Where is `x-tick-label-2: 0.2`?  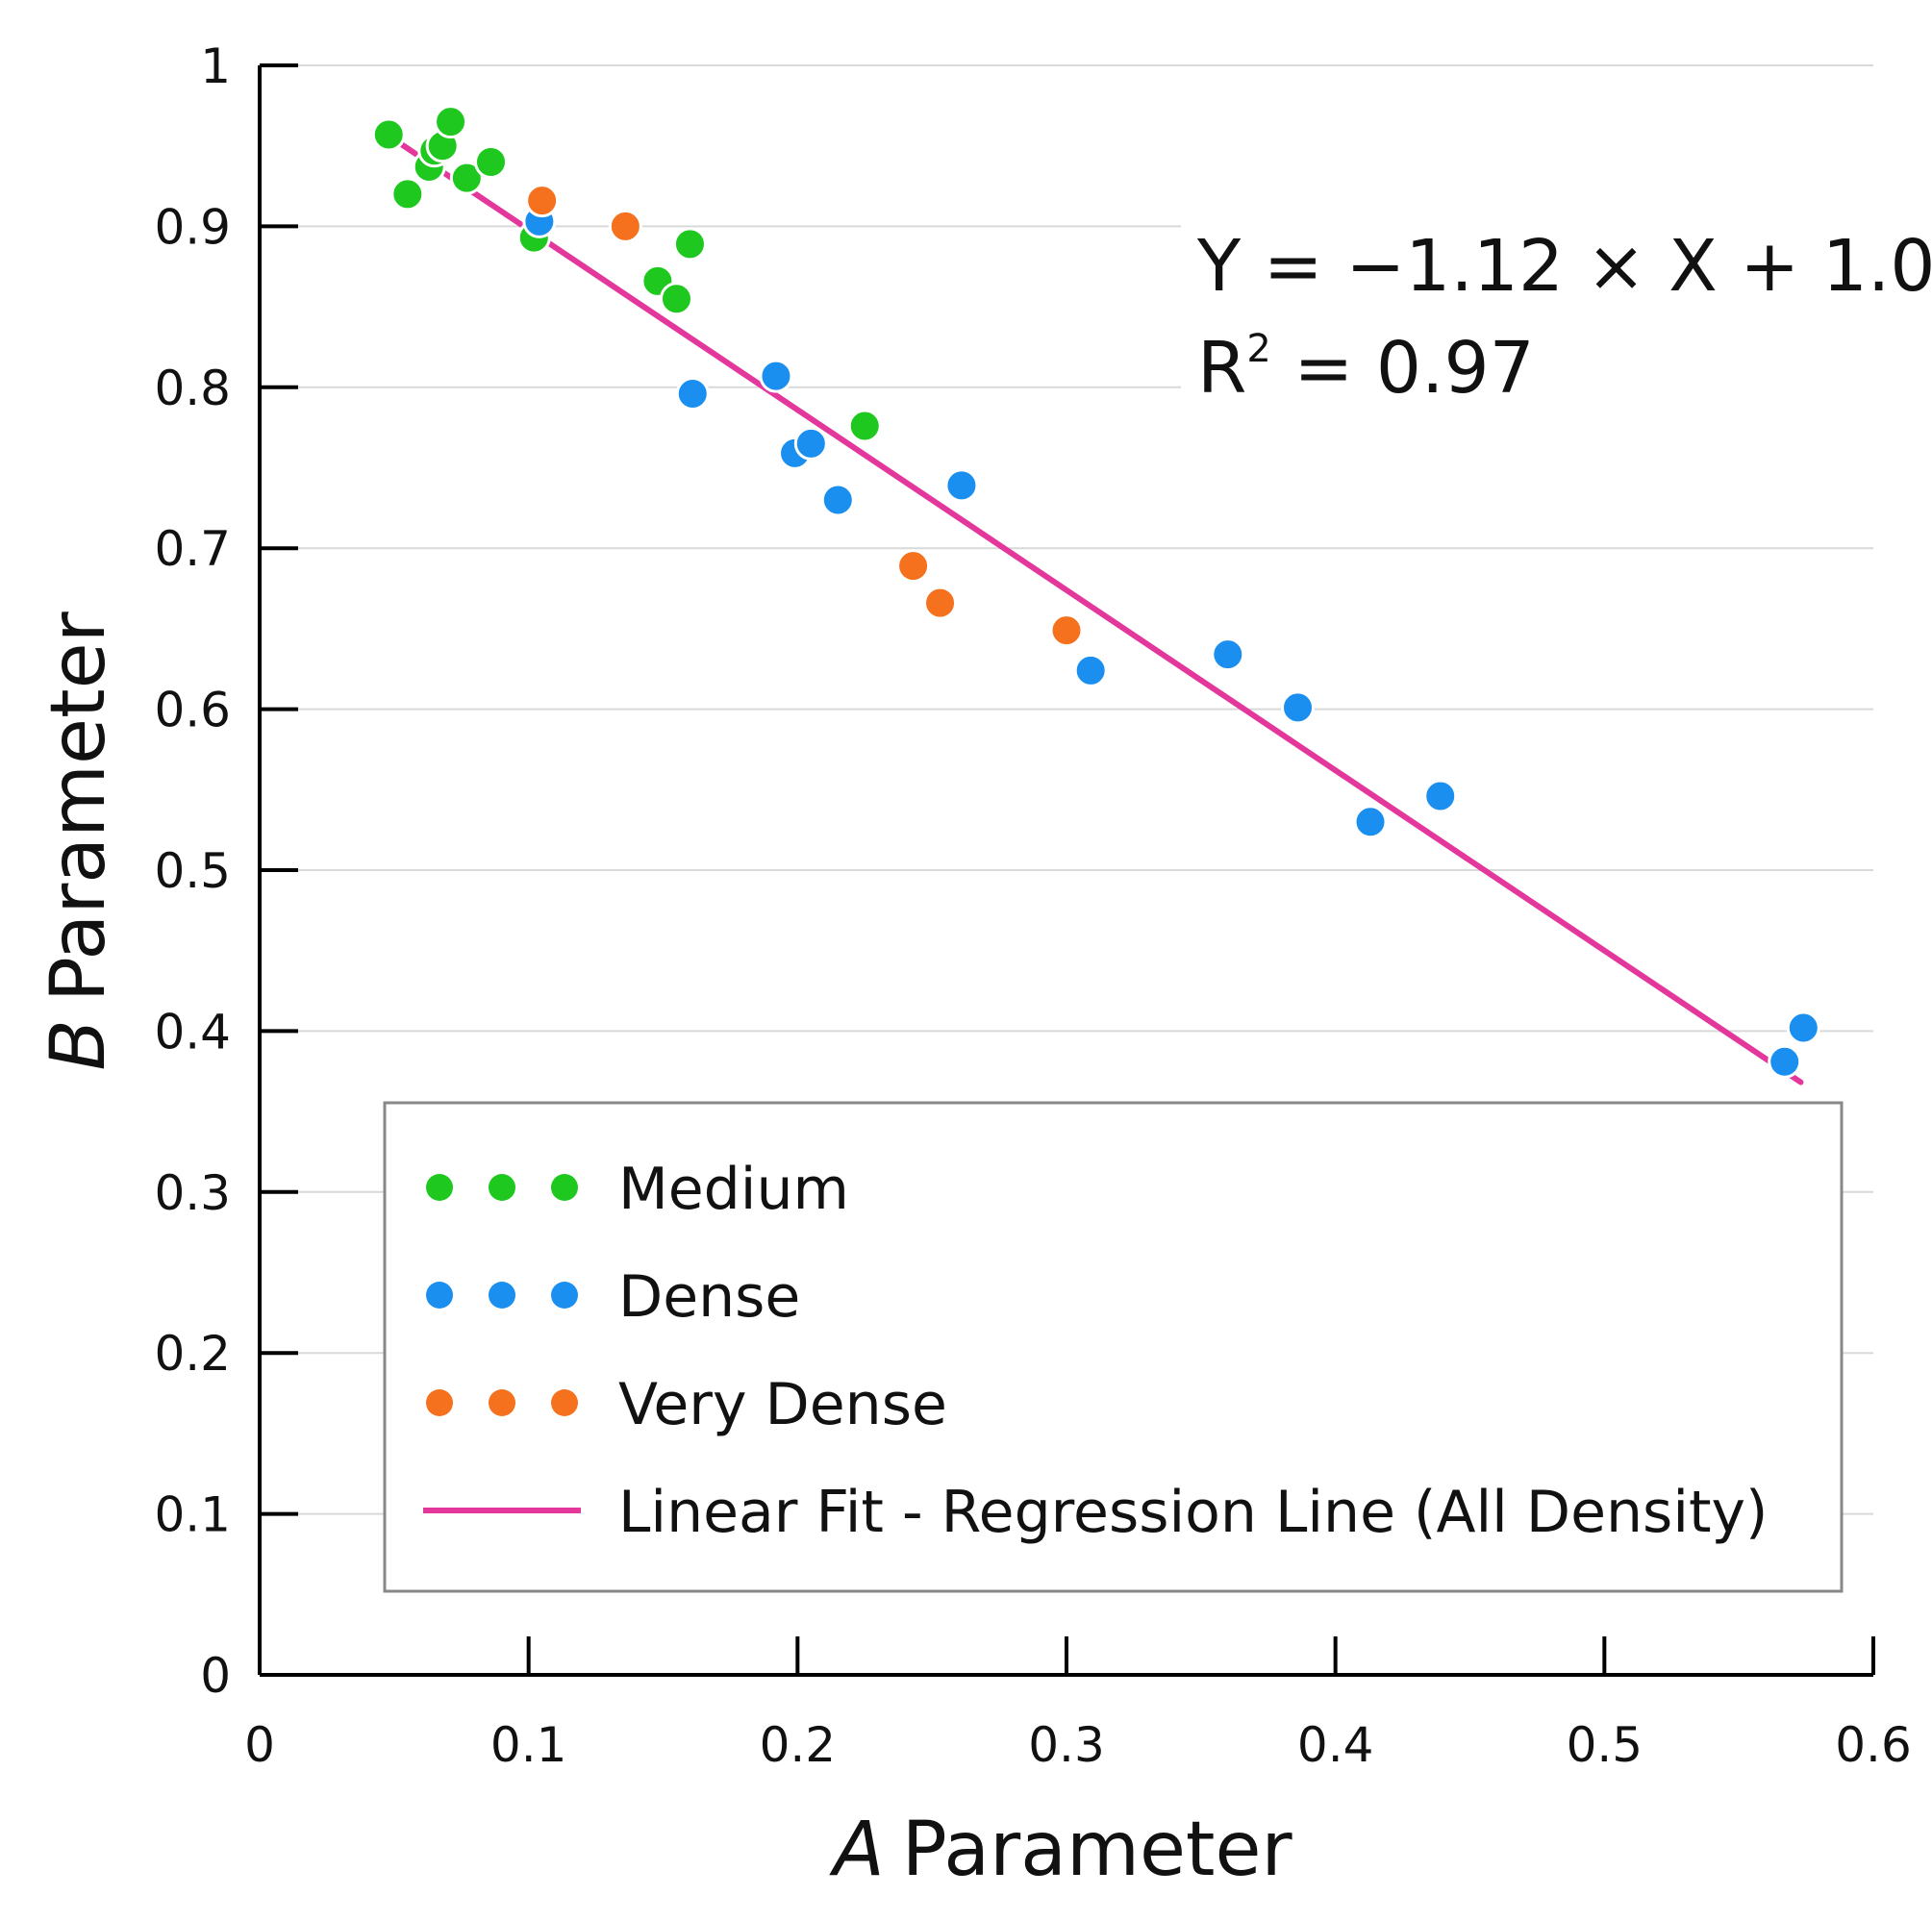
x-tick-label-2: 0.2 is located at coordinates (798, 1745).